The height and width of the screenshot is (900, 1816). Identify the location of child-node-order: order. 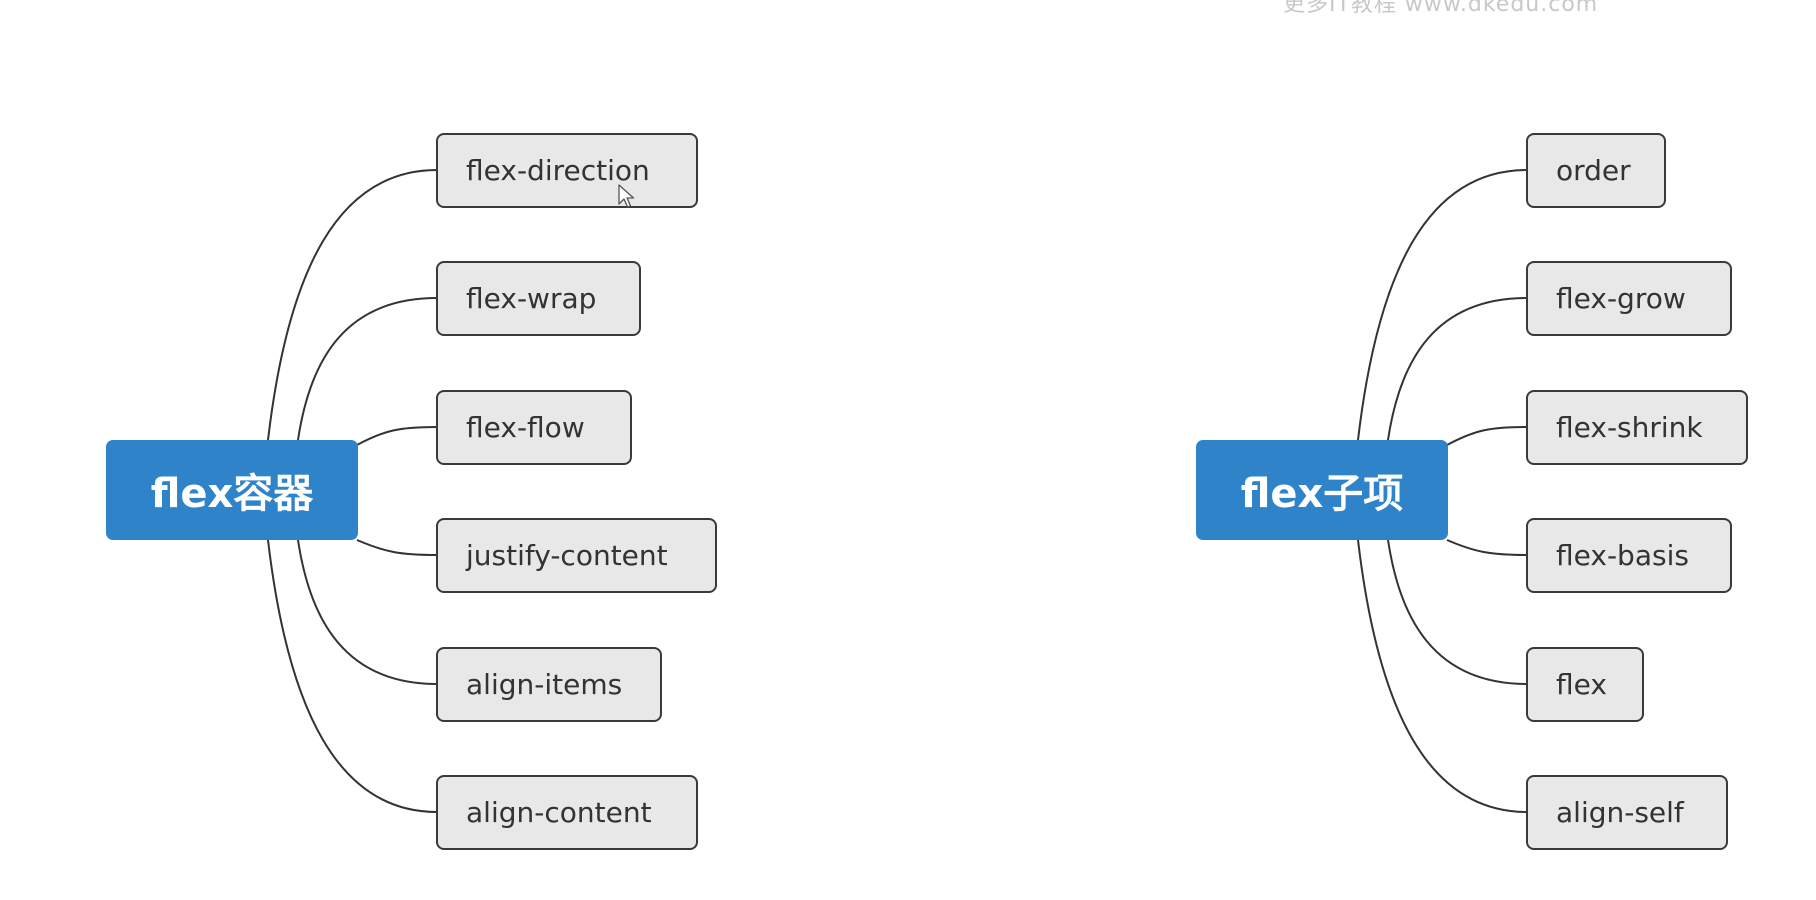
(1596, 170).